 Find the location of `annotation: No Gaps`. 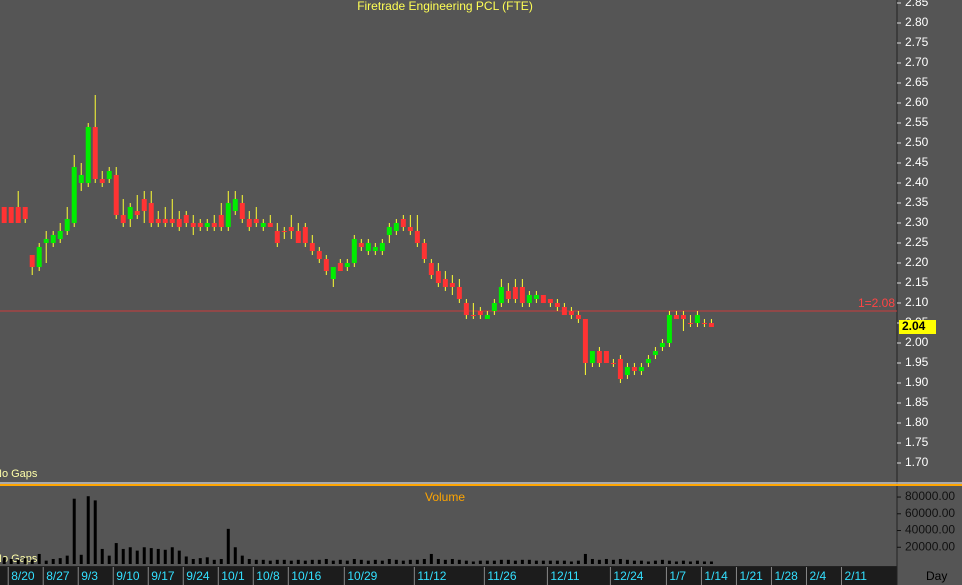

annotation: No Gaps is located at coordinates (19, 474).